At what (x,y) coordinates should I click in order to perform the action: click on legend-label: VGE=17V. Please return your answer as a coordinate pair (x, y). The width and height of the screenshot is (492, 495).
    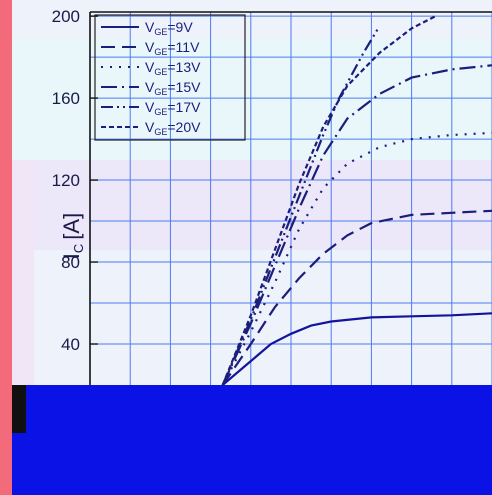
    Looking at the image, I should click on (173, 108).